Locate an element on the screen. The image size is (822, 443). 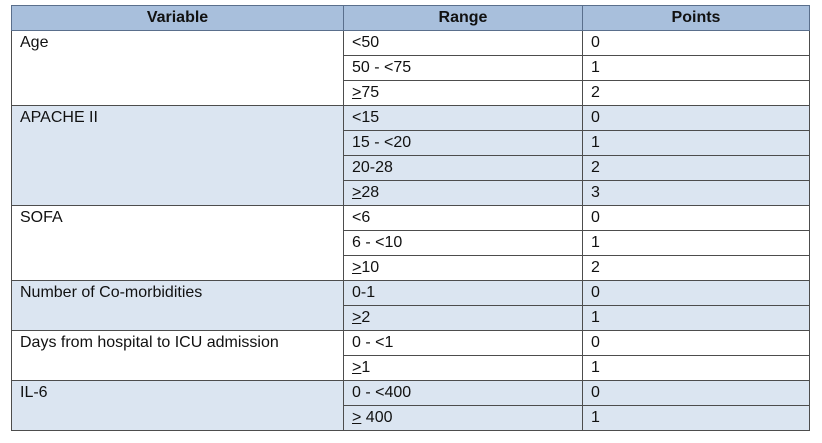
range-cell: 6 - <10 is located at coordinates (463, 243).